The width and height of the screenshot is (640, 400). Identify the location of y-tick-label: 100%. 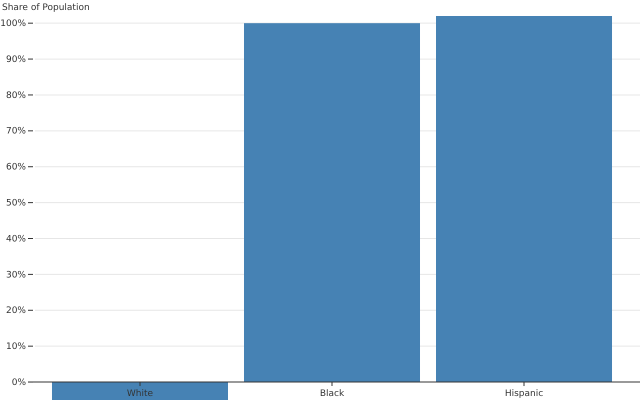
(13, 24).